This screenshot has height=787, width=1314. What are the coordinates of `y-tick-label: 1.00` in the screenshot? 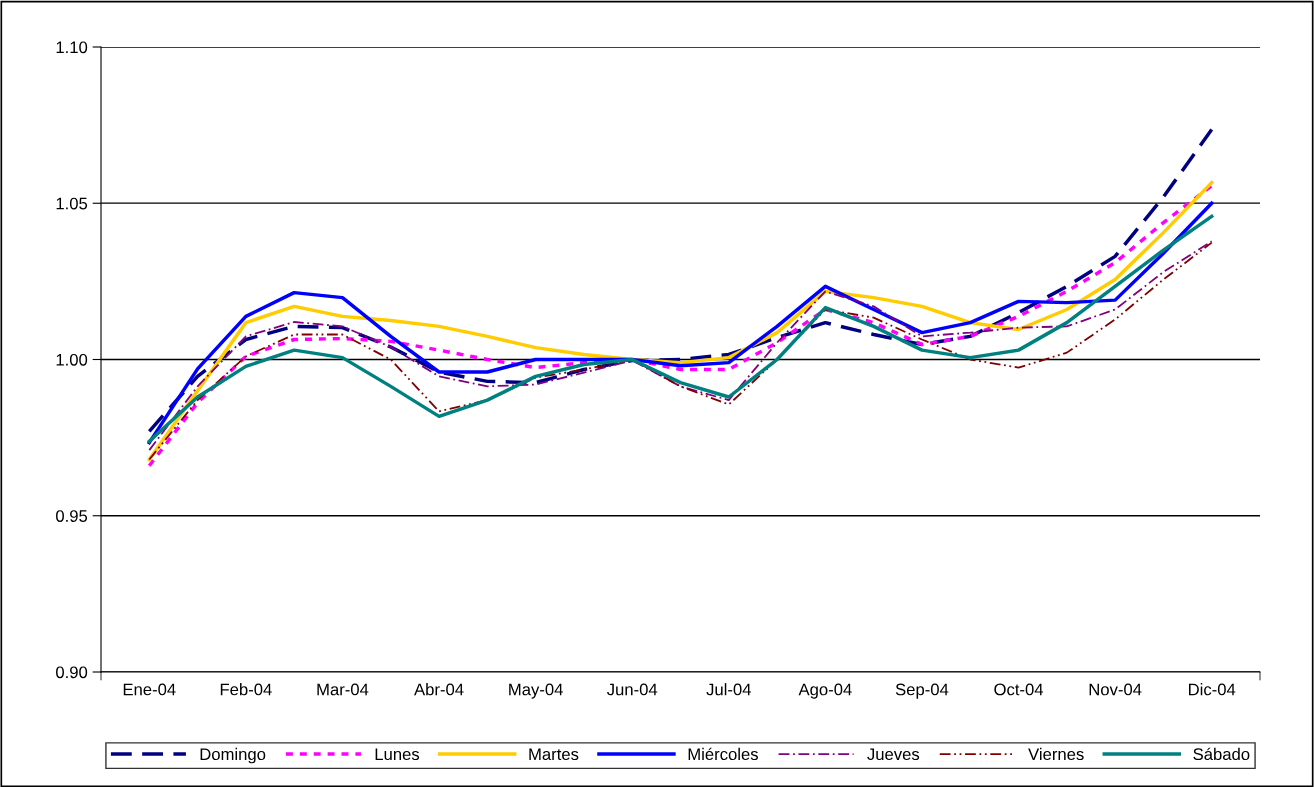 It's located at (72, 359).